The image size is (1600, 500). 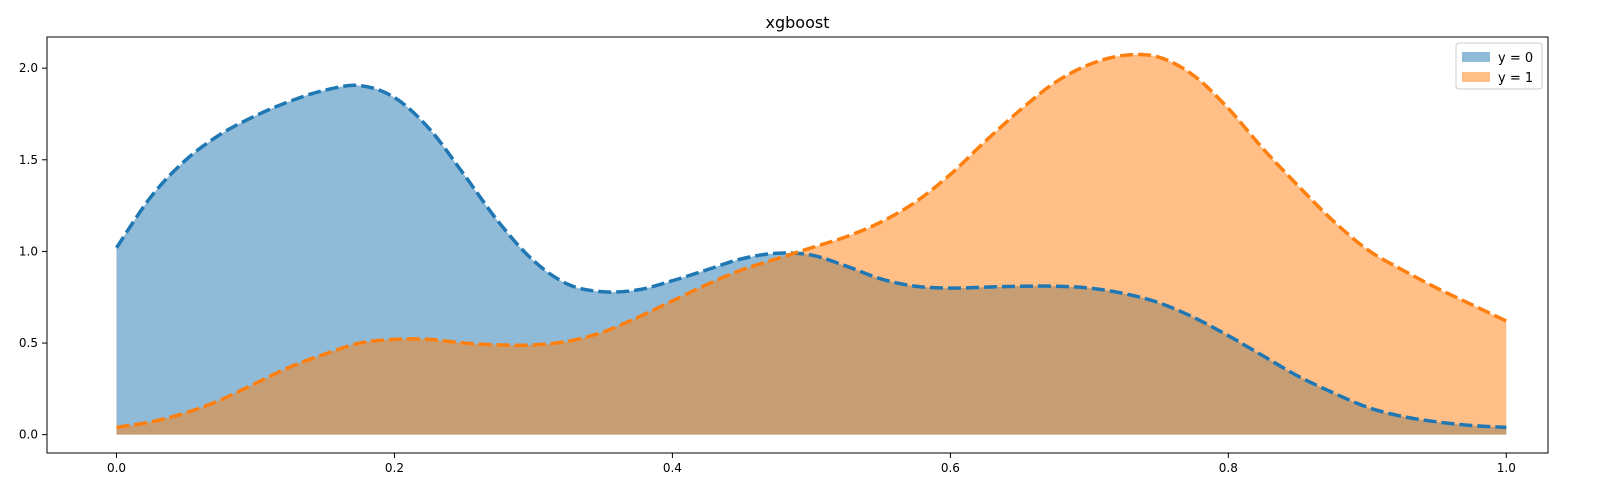 I want to click on x-axis: 0.0 0.2 0.4 0.6 0.8 1.0, so click(x=811, y=464).